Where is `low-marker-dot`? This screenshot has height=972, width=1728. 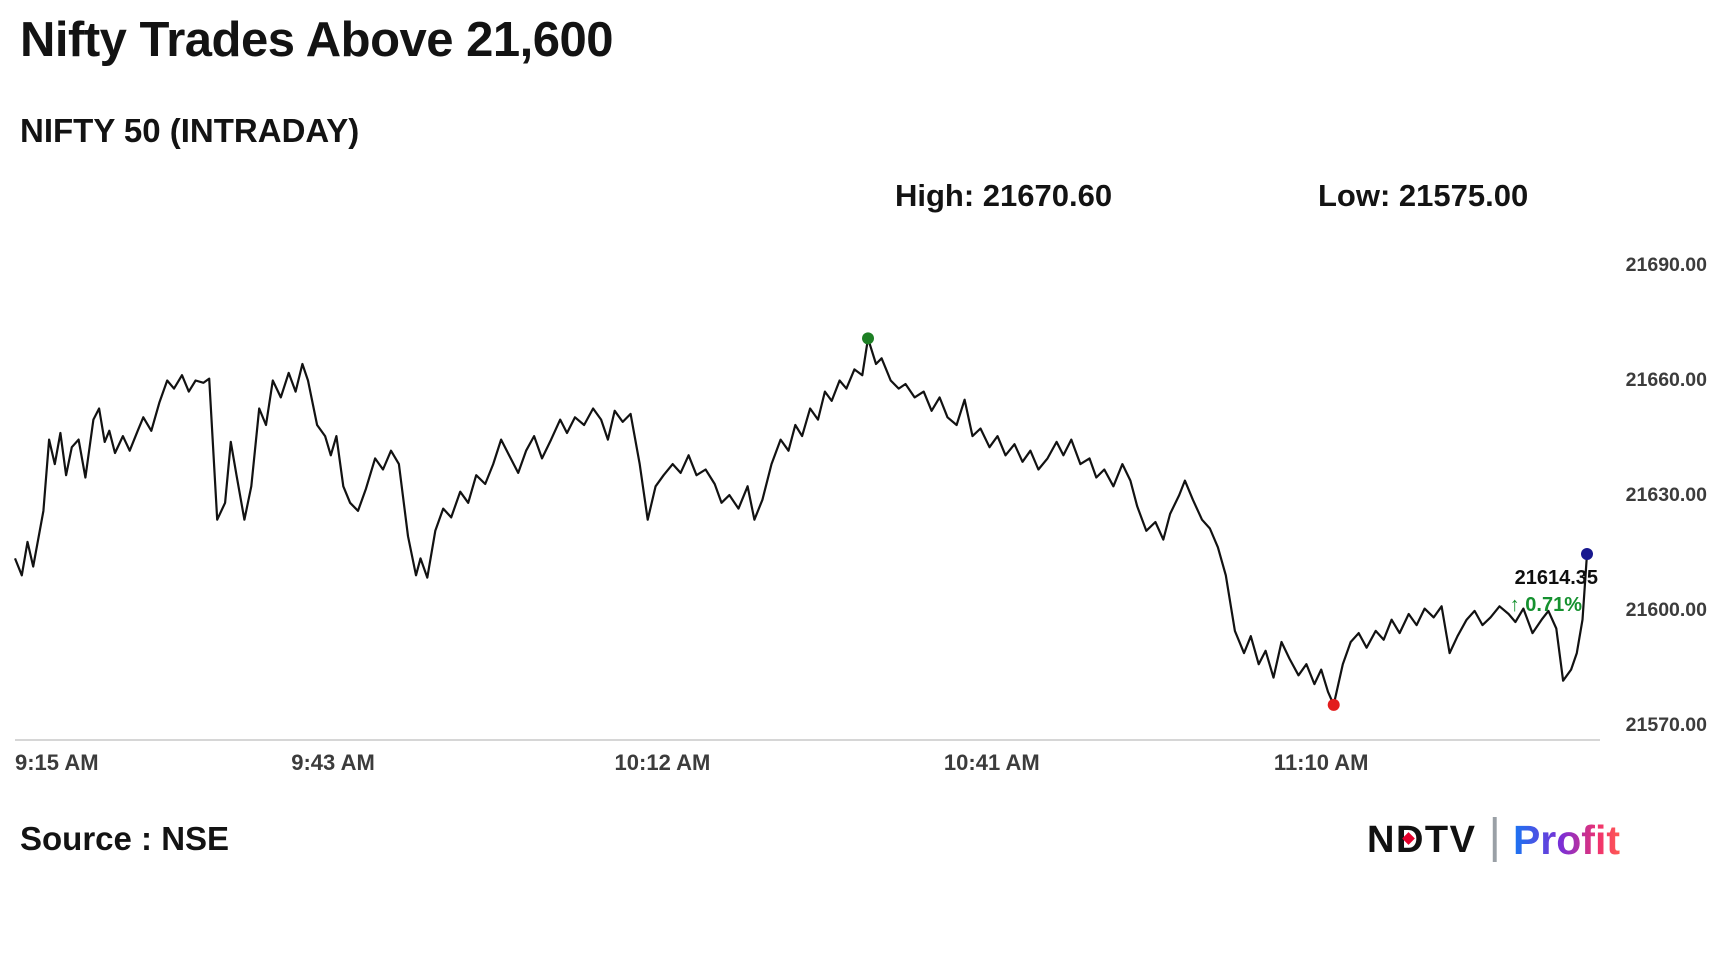
low-marker-dot is located at coordinates (1333, 704).